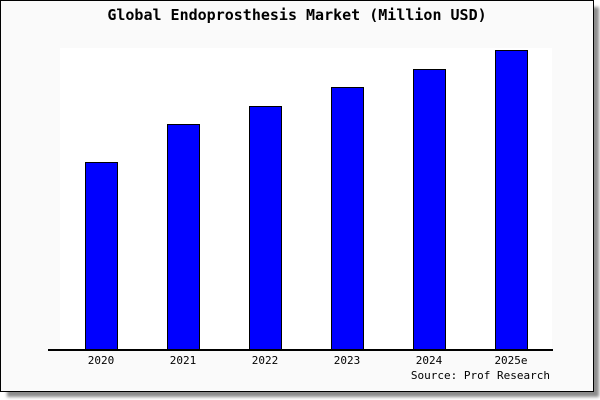  What do you see at coordinates (511, 200) in the screenshot?
I see `bar-2025e` at bounding box center [511, 200].